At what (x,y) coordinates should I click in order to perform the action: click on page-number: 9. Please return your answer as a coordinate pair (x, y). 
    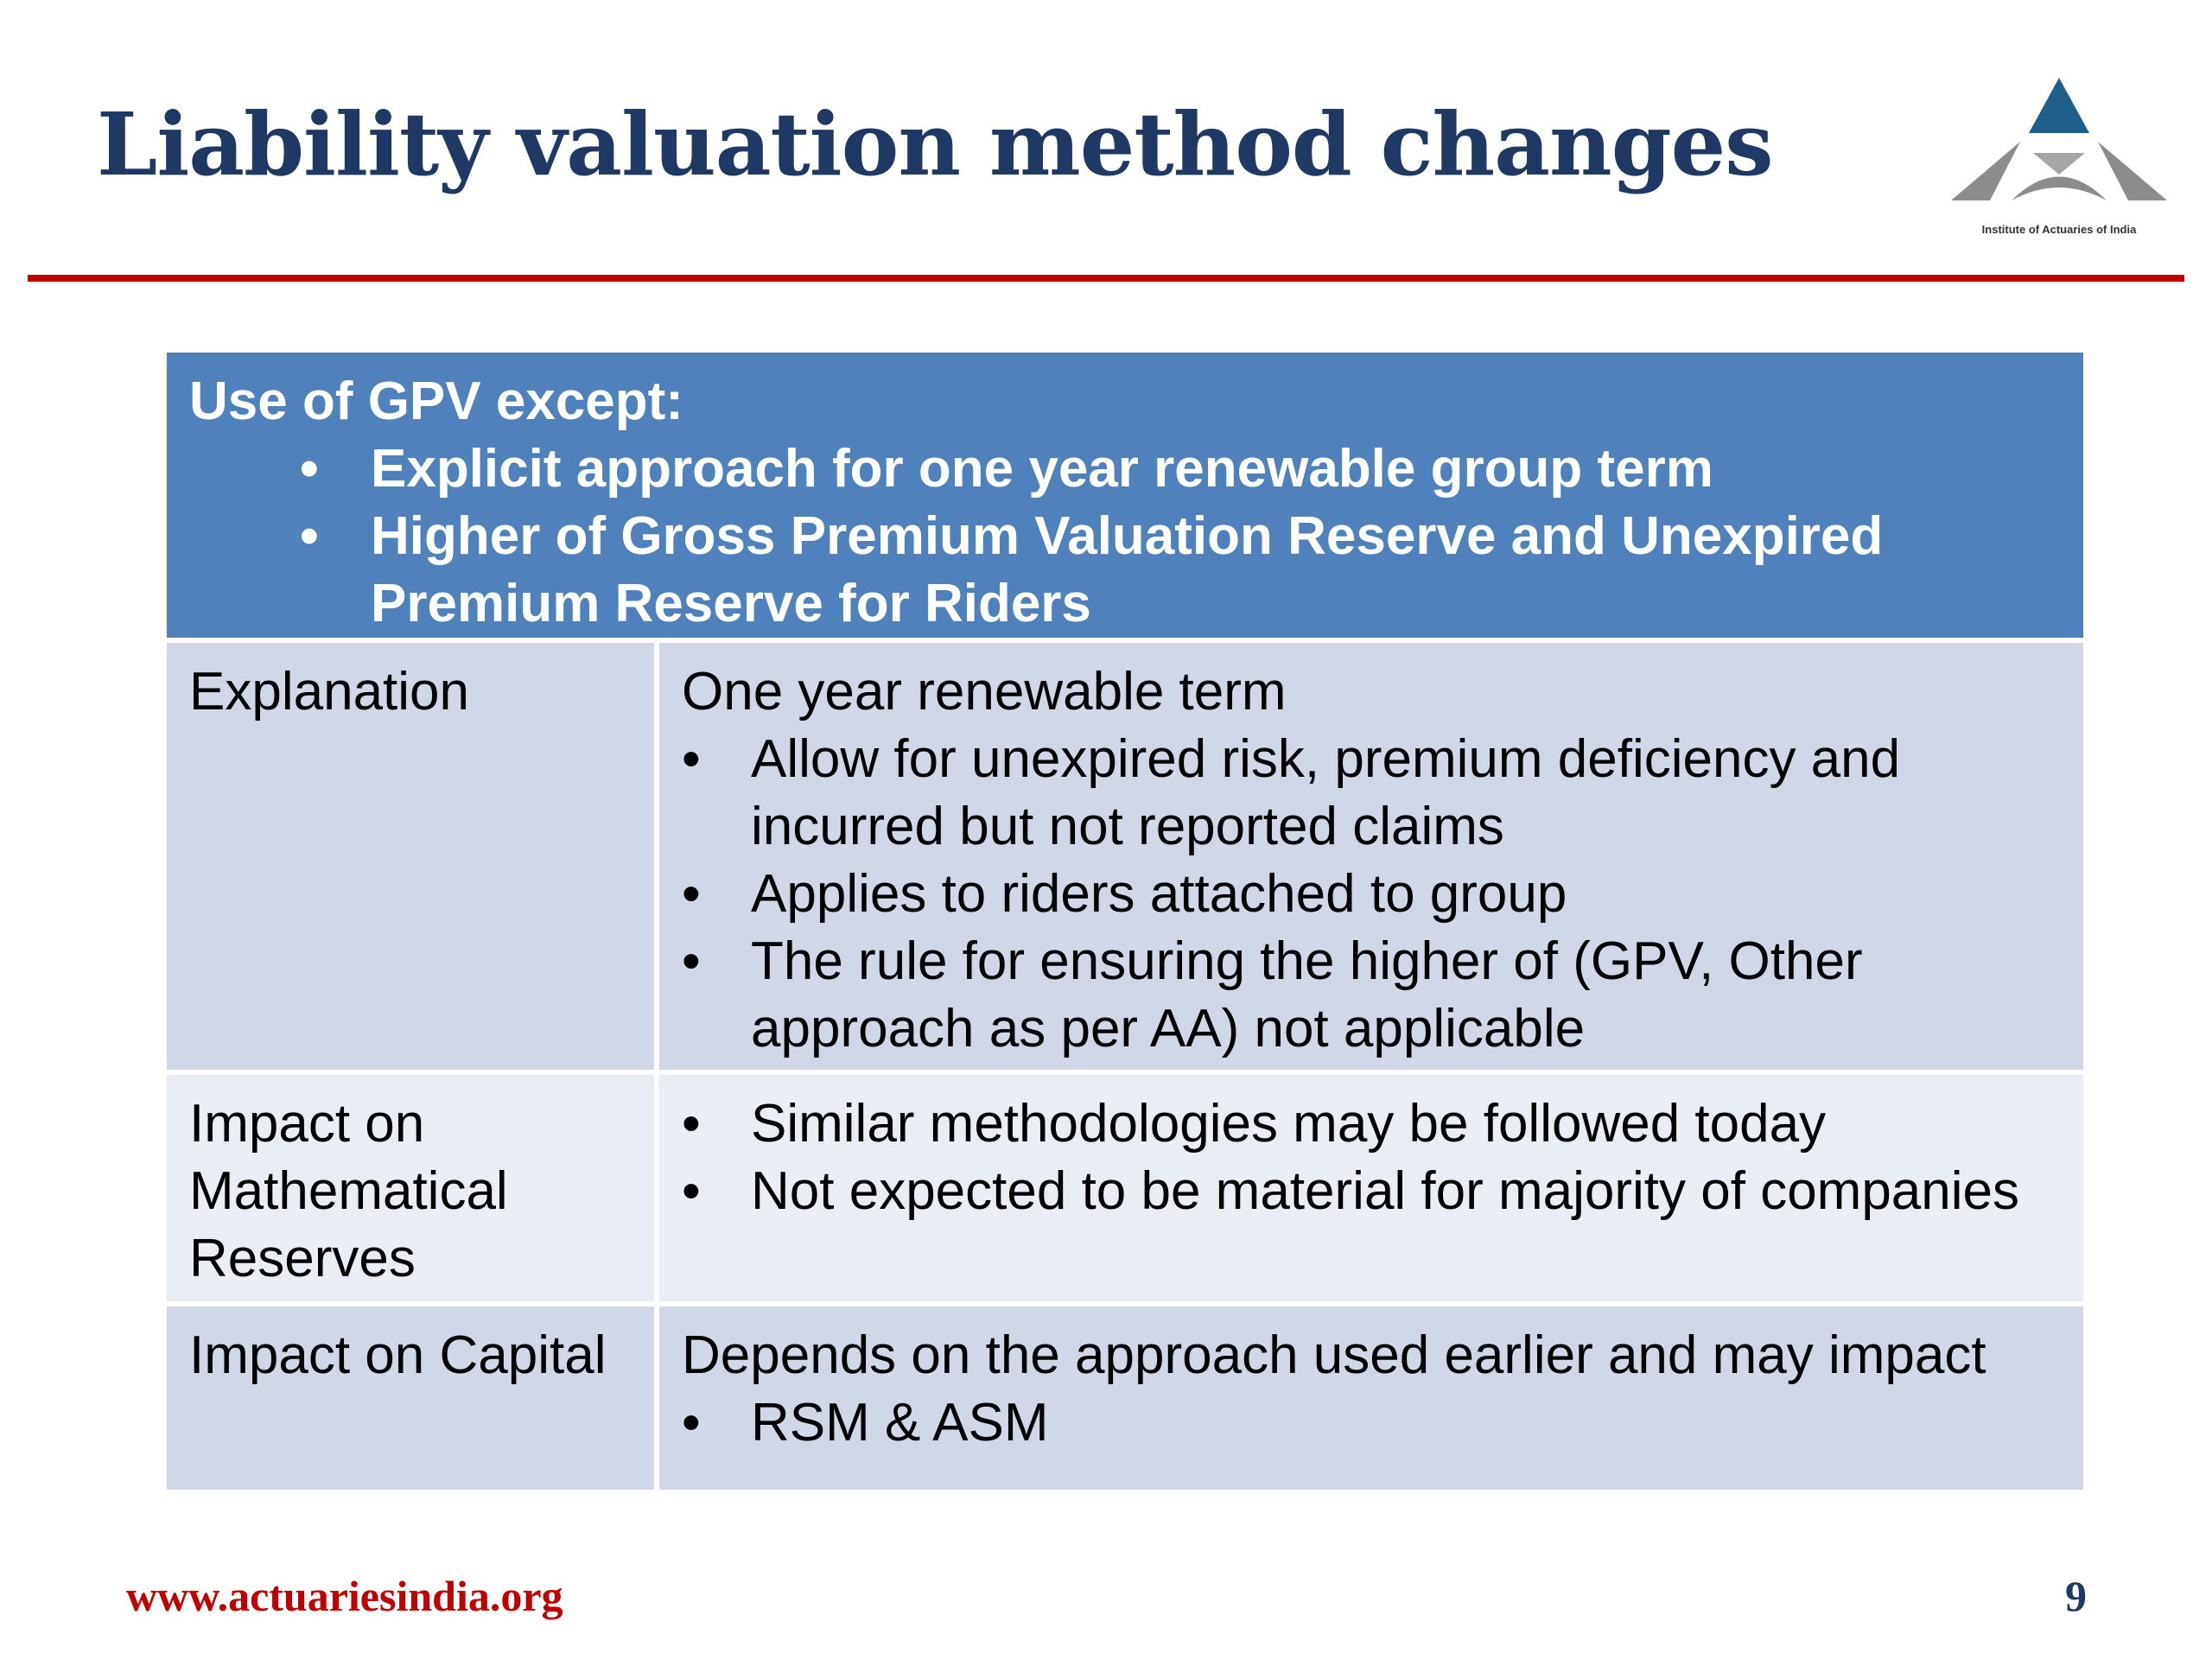
    Looking at the image, I should click on (2076, 1596).